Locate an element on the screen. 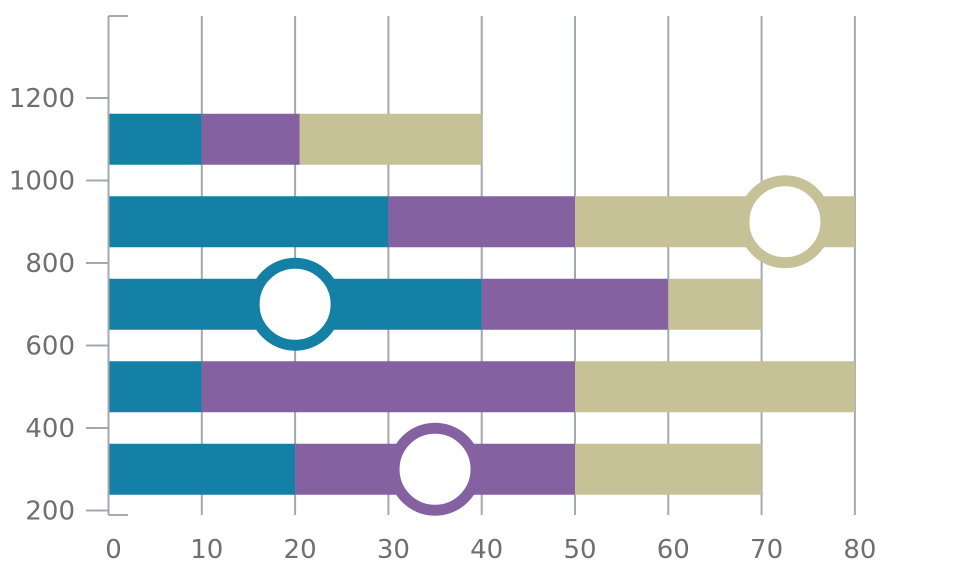 The image size is (958, 587). x-tick-label-40: 40 is located at coordinates (486, 550).